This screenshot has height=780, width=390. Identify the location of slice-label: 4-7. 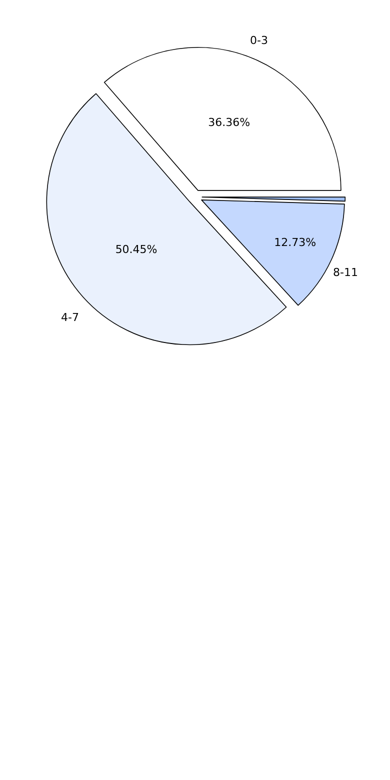
(70, 317).